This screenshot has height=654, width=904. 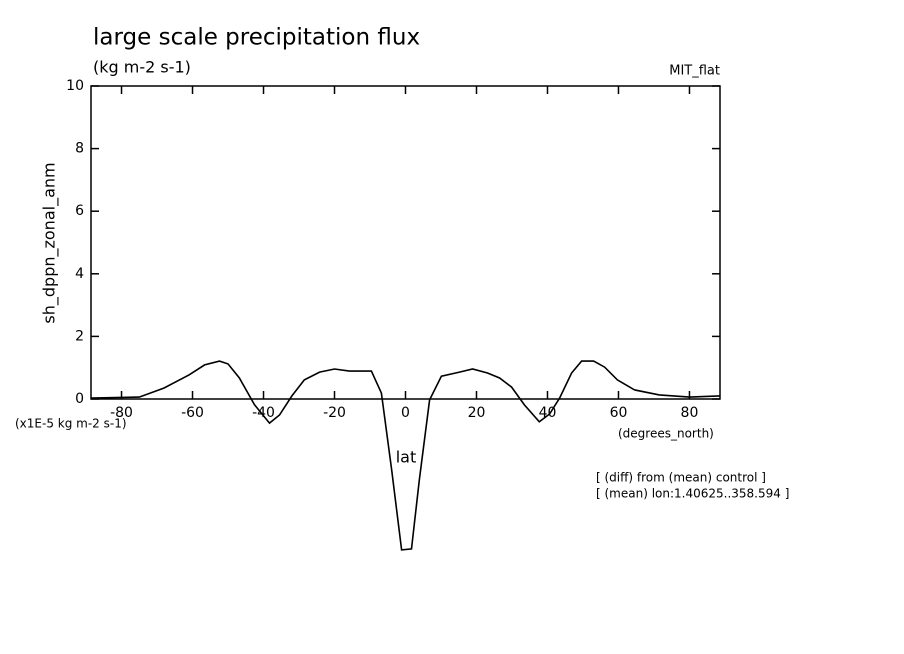 I want to click on x-axis-label: lat, so click(x=406, y=457).